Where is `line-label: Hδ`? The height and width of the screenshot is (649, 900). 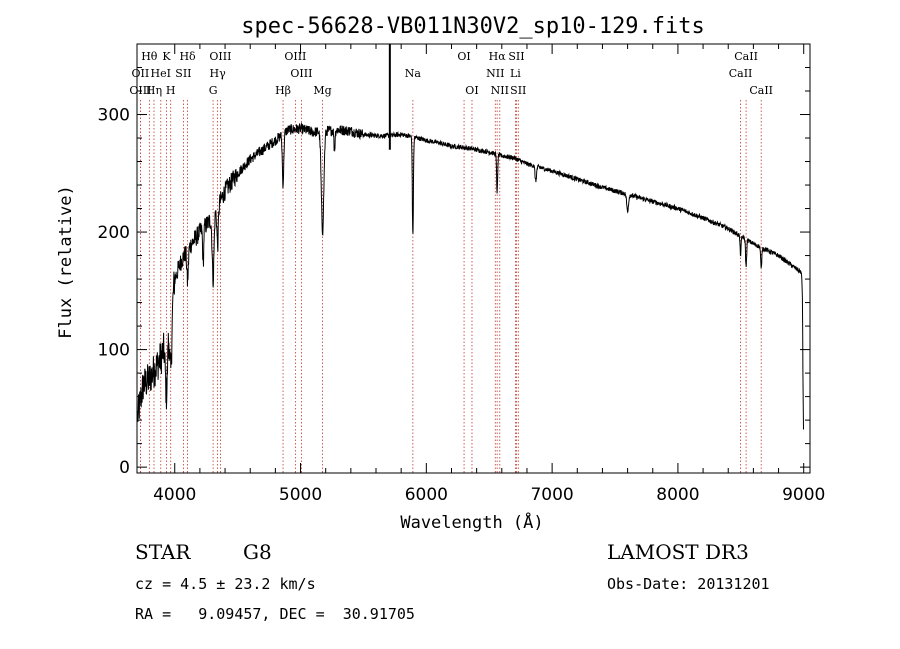
line-label: Hδ is located at coordinates (187, 56).